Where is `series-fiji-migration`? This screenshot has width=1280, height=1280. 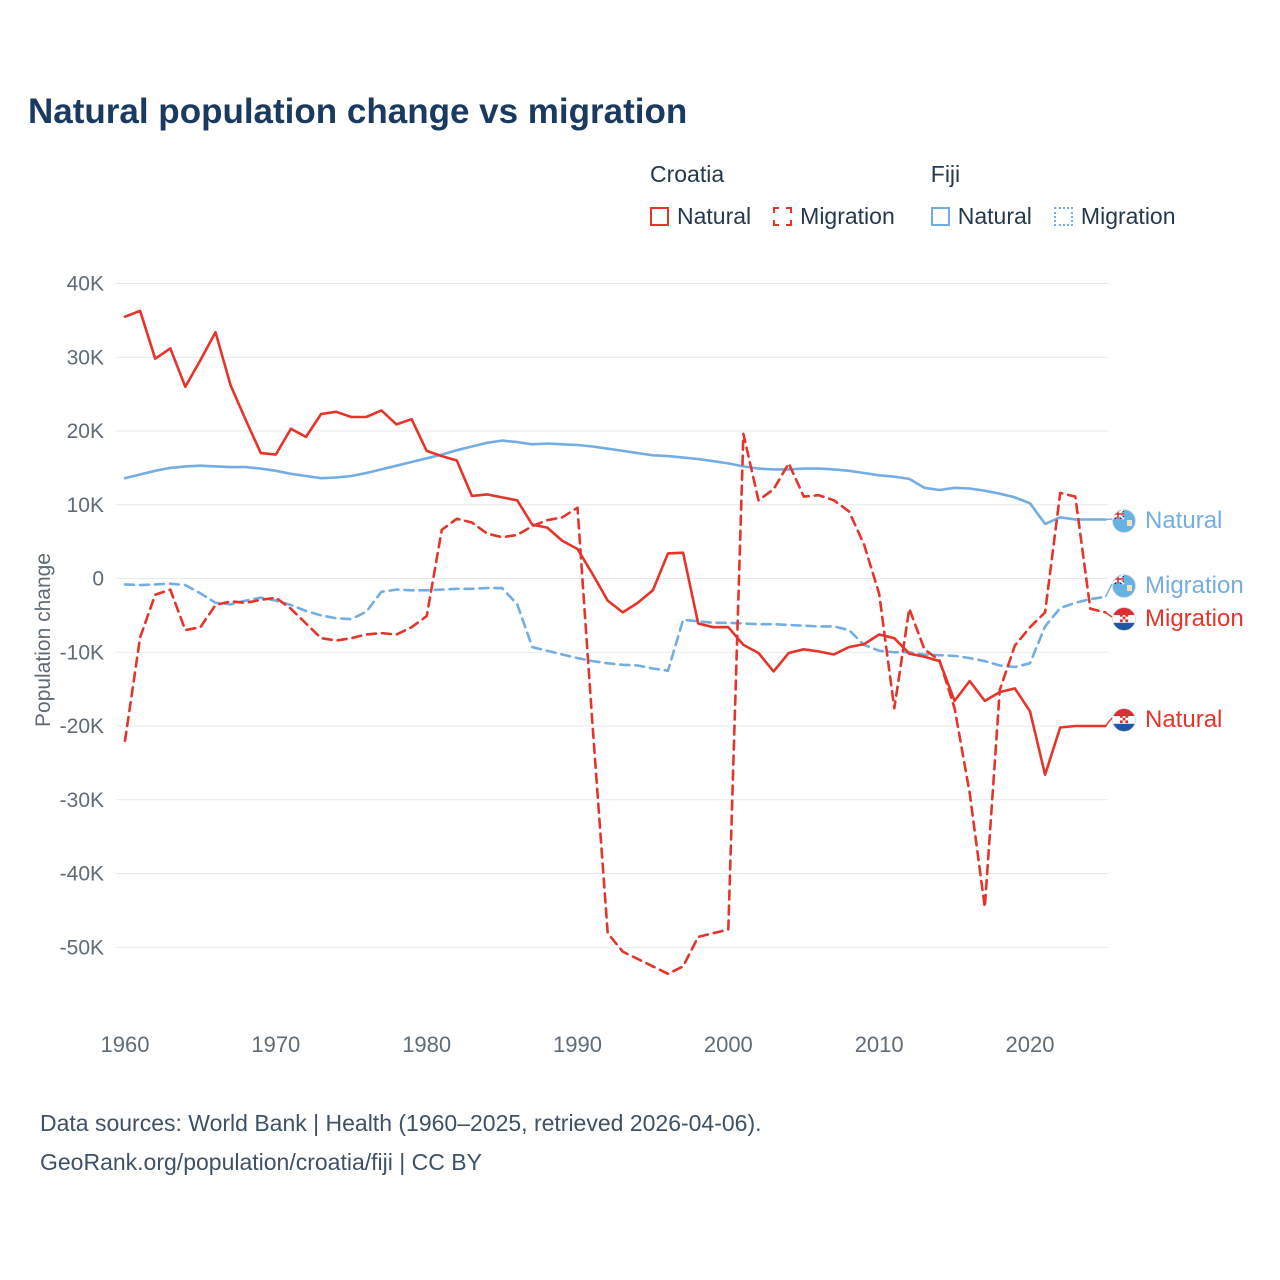 series-fiji-migration is located at coordinates (615, 627).